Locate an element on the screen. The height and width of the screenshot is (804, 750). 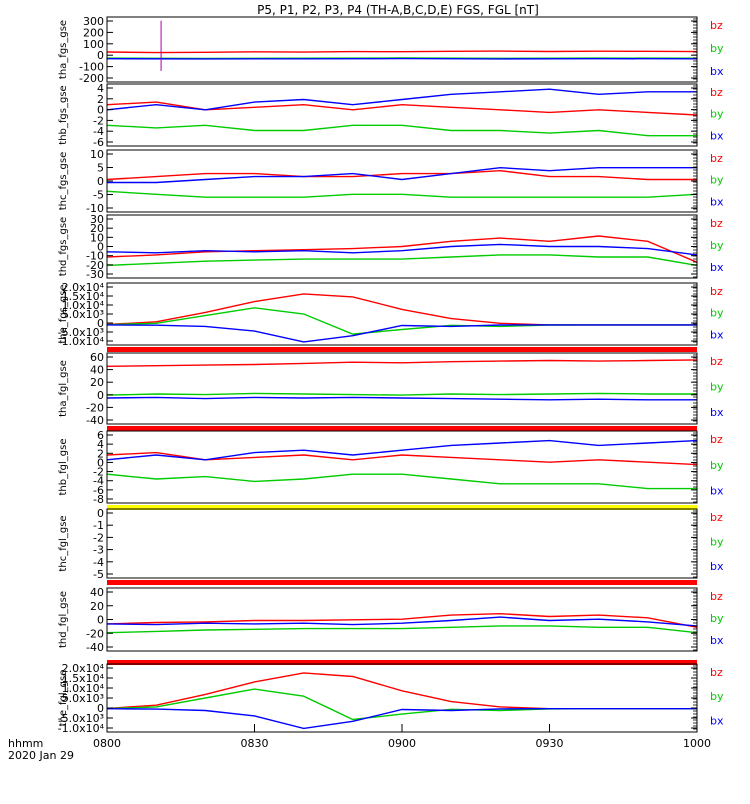
y-axis-label: thc_fgs_gse is located at coordinates (63, 181).